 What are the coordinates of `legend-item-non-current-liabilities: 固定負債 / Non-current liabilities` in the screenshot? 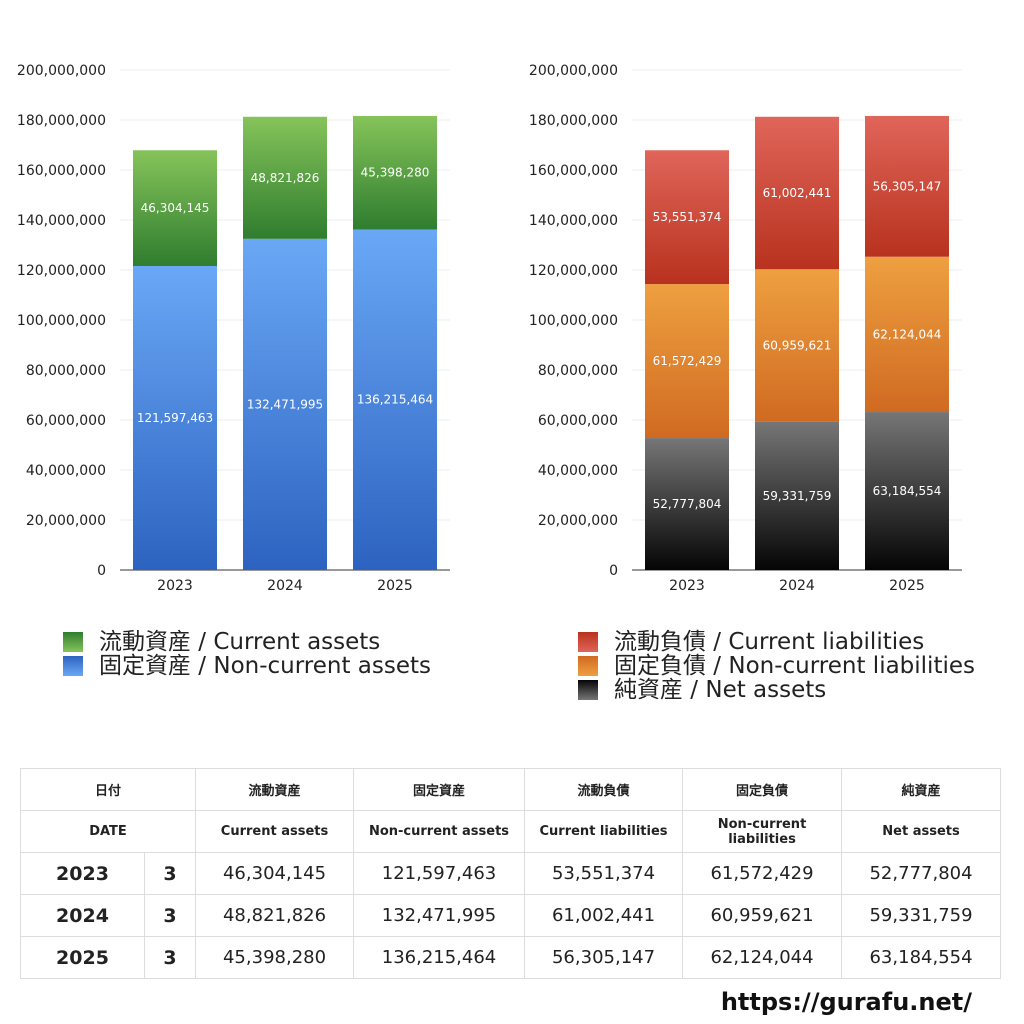 It's located at (776, 666).